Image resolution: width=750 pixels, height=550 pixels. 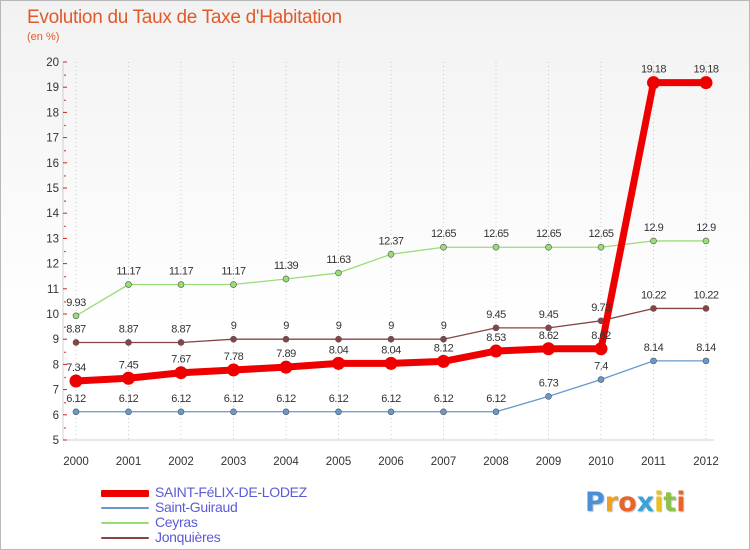 What do you see at coordinates (76, 368) in the screenshot?
I see `data-label: 7.34` at bounding box center [76, 368].